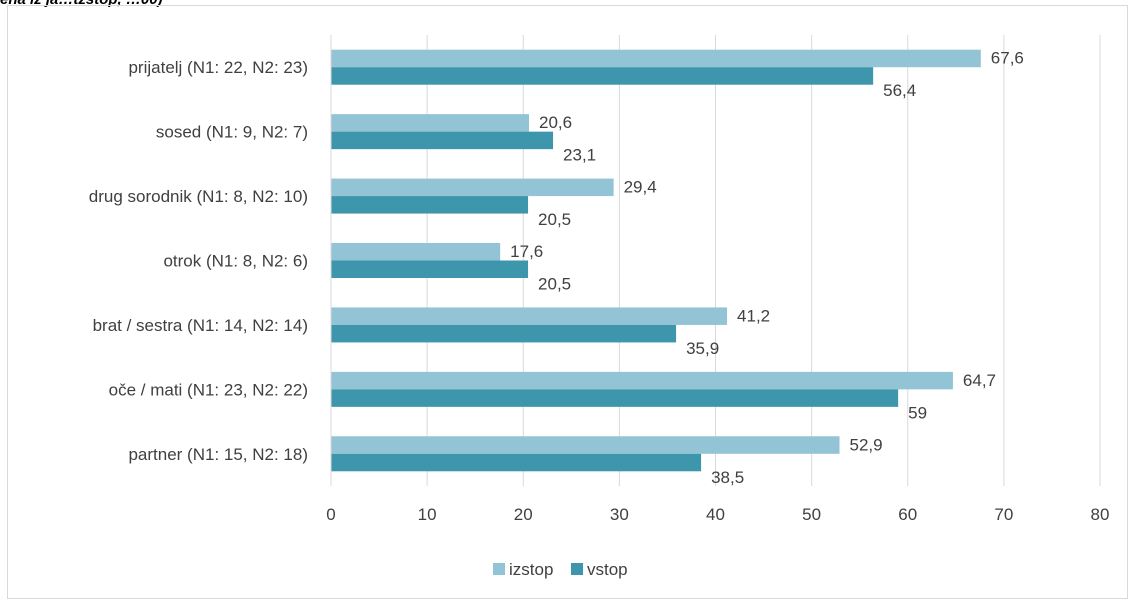 The width and height of the screenshot is (1135, 602). What do you see at coordinates (531, 569) in the screenshot?
I see `legend-label-izstop: izstop` at bounding box center [531, 569].